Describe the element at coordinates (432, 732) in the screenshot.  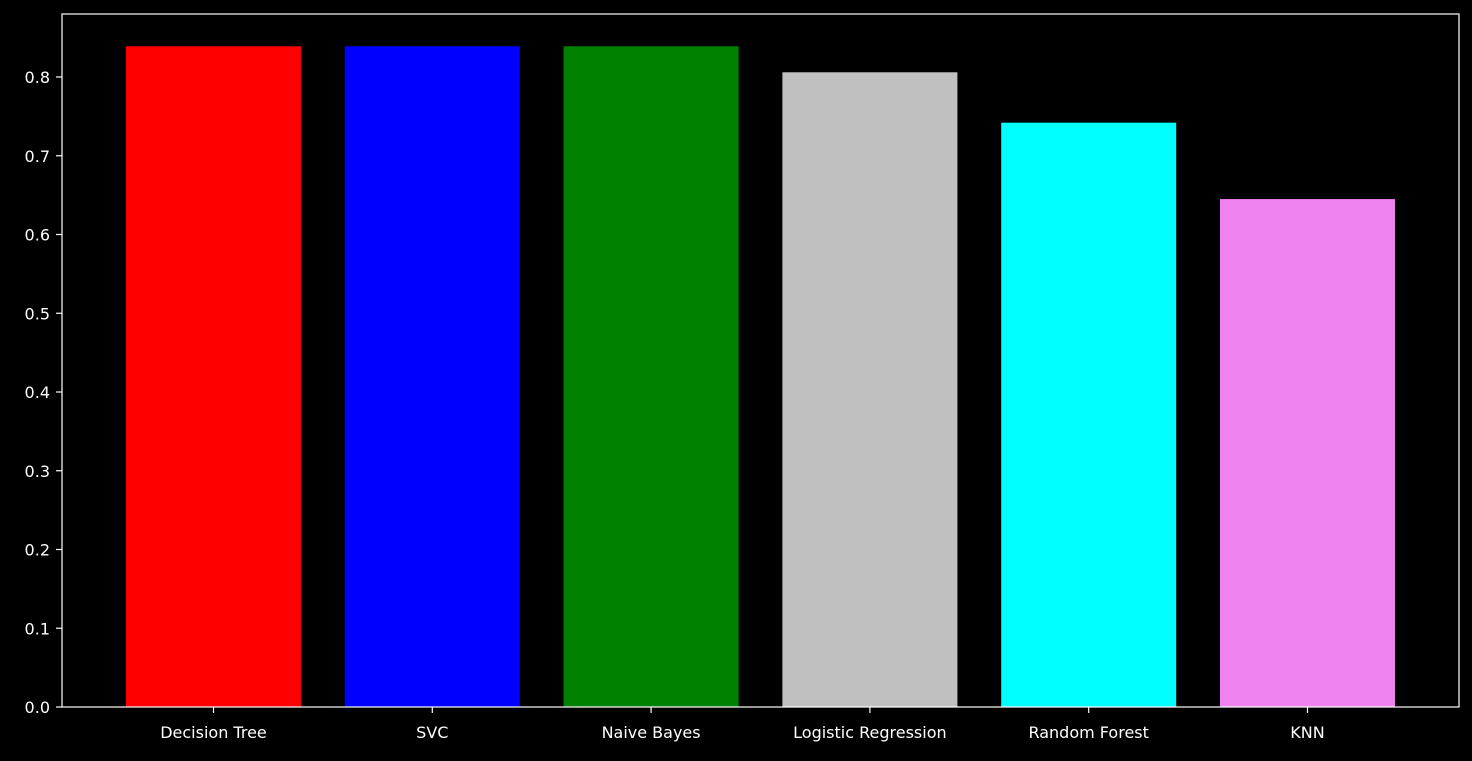
I see `x-tick-label: SVC` at that location.